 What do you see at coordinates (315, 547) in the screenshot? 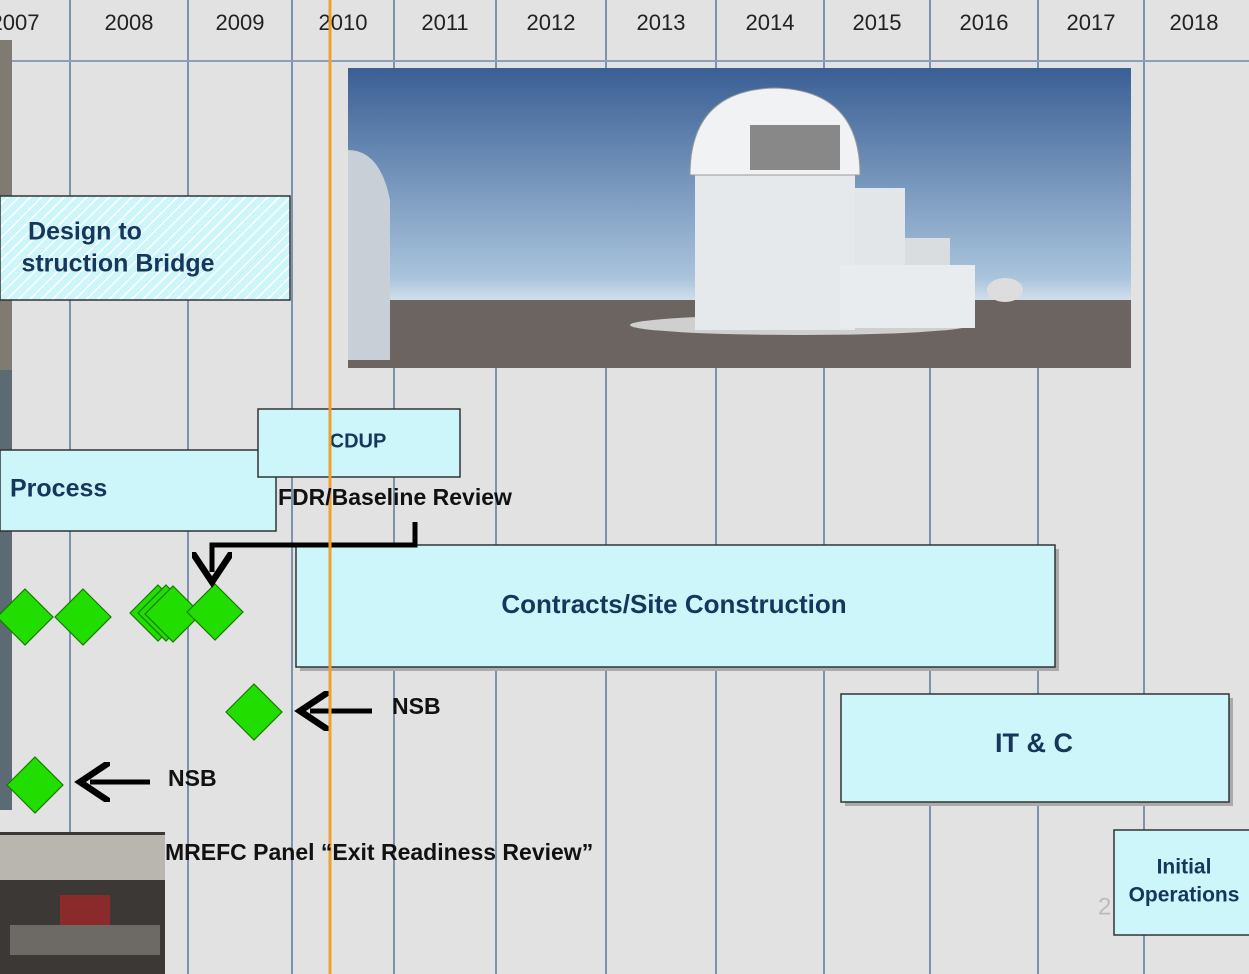
I see `arrow` at bounding box center [315, 547].